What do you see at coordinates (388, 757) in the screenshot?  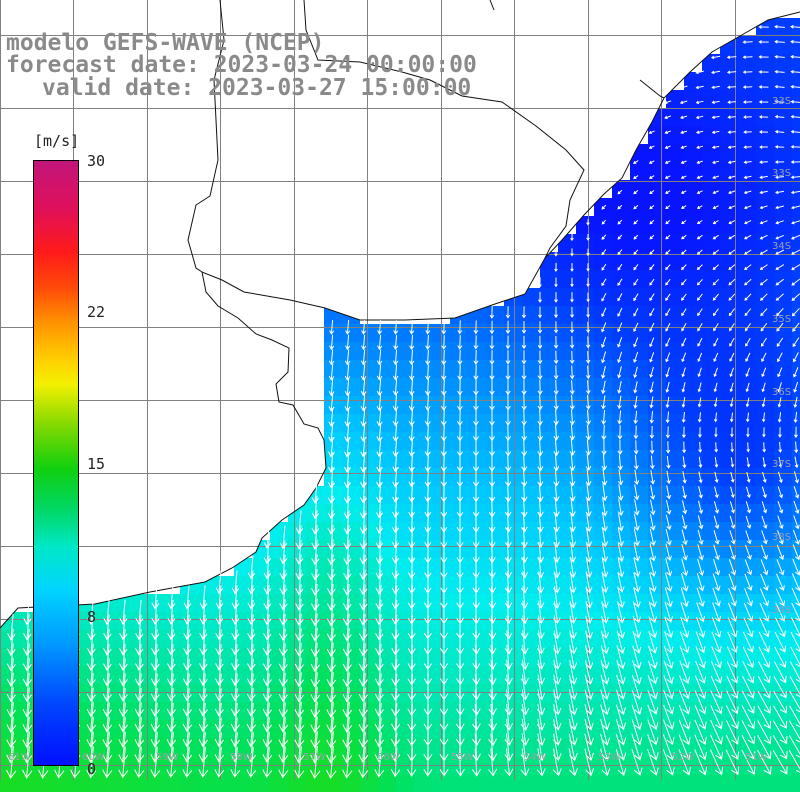 I see `lon-label: 56W` at bounding box center [388, 757].